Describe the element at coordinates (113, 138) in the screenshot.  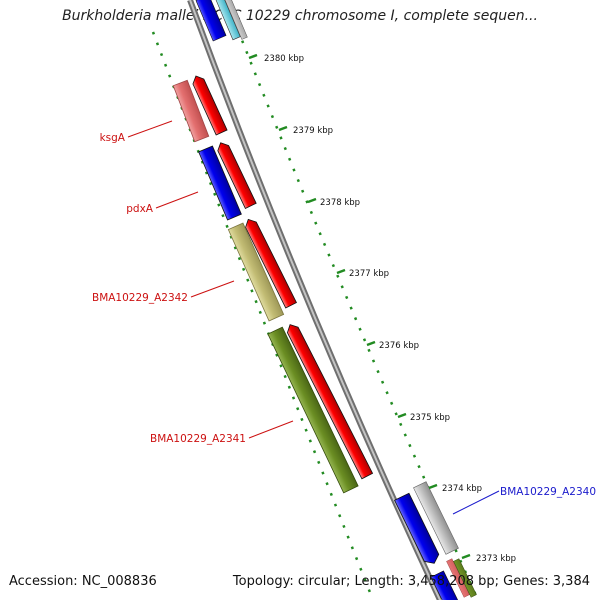
I see `label-ksgA: ksgA` at that location.